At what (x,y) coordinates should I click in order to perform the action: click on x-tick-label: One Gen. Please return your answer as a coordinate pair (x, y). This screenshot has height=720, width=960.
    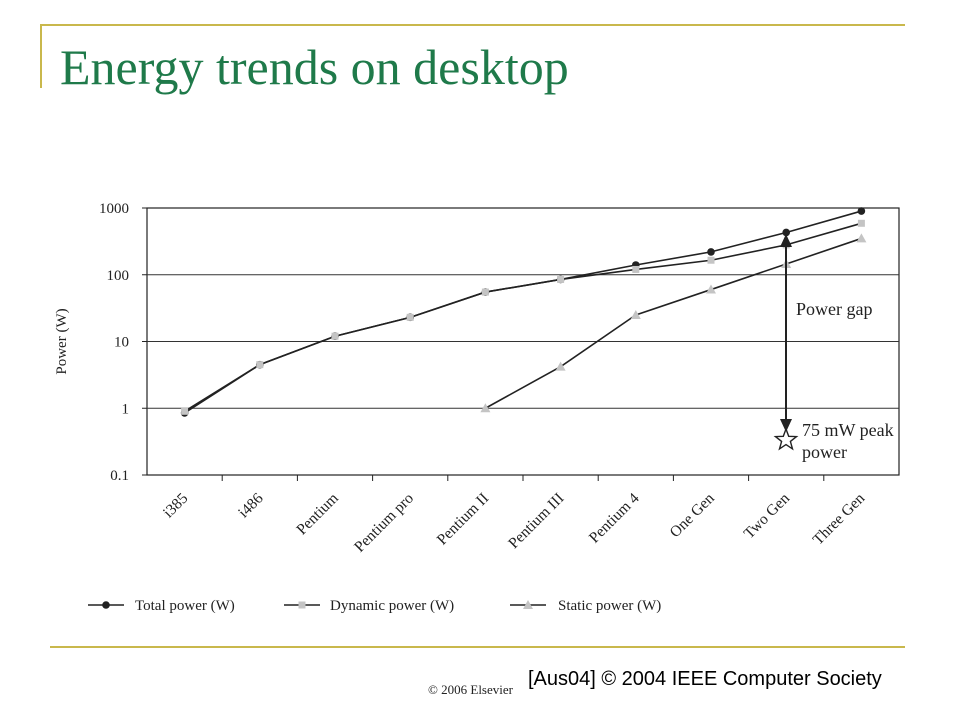
    Looking at the image, I should click on (692, 515).